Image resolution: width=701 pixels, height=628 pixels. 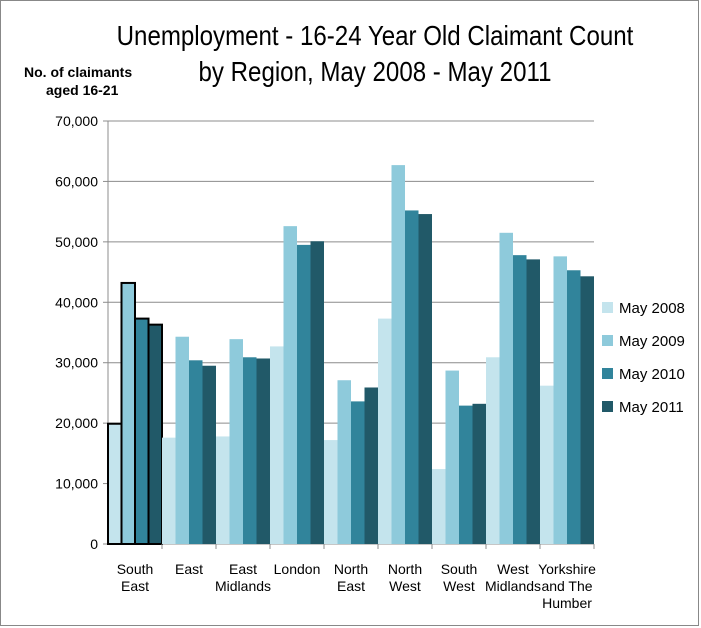 I want to click on y-tick-label: 40,000, so click(x=76, y=302).